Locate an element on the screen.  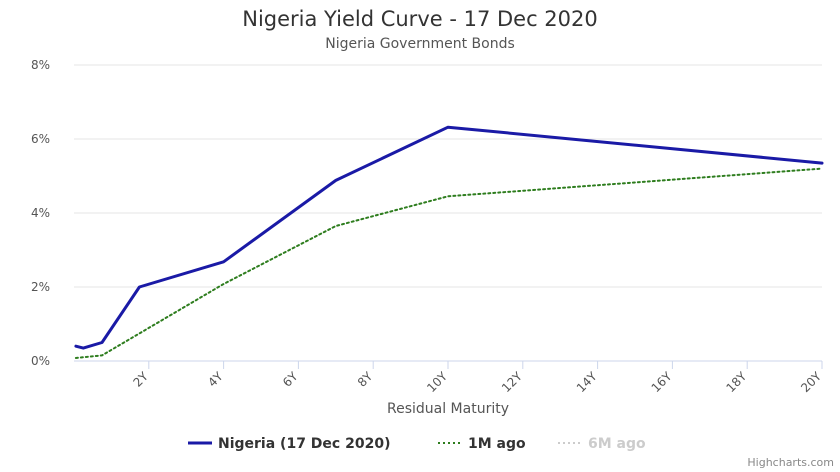
x-tick-label: 18Y is located at coordinates (736, 382).